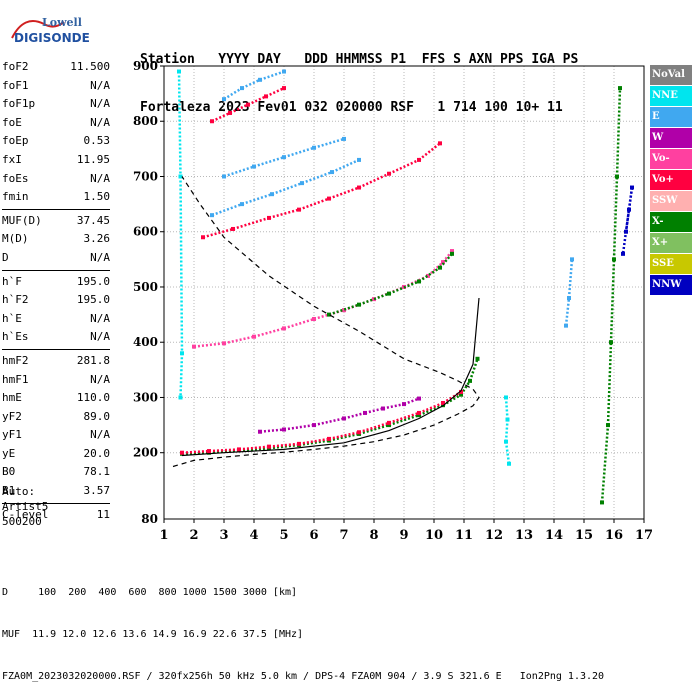  Describe the element at coordinates (56, 398) in the screenshot. I see `parameter-row: hmE 110.0` at that location.